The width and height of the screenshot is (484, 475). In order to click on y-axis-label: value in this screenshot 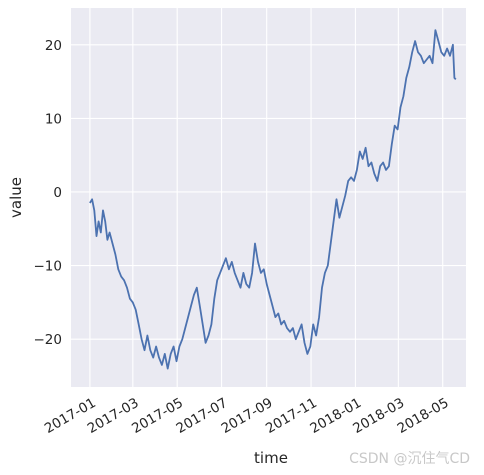, I will do `click(16, 197)`.